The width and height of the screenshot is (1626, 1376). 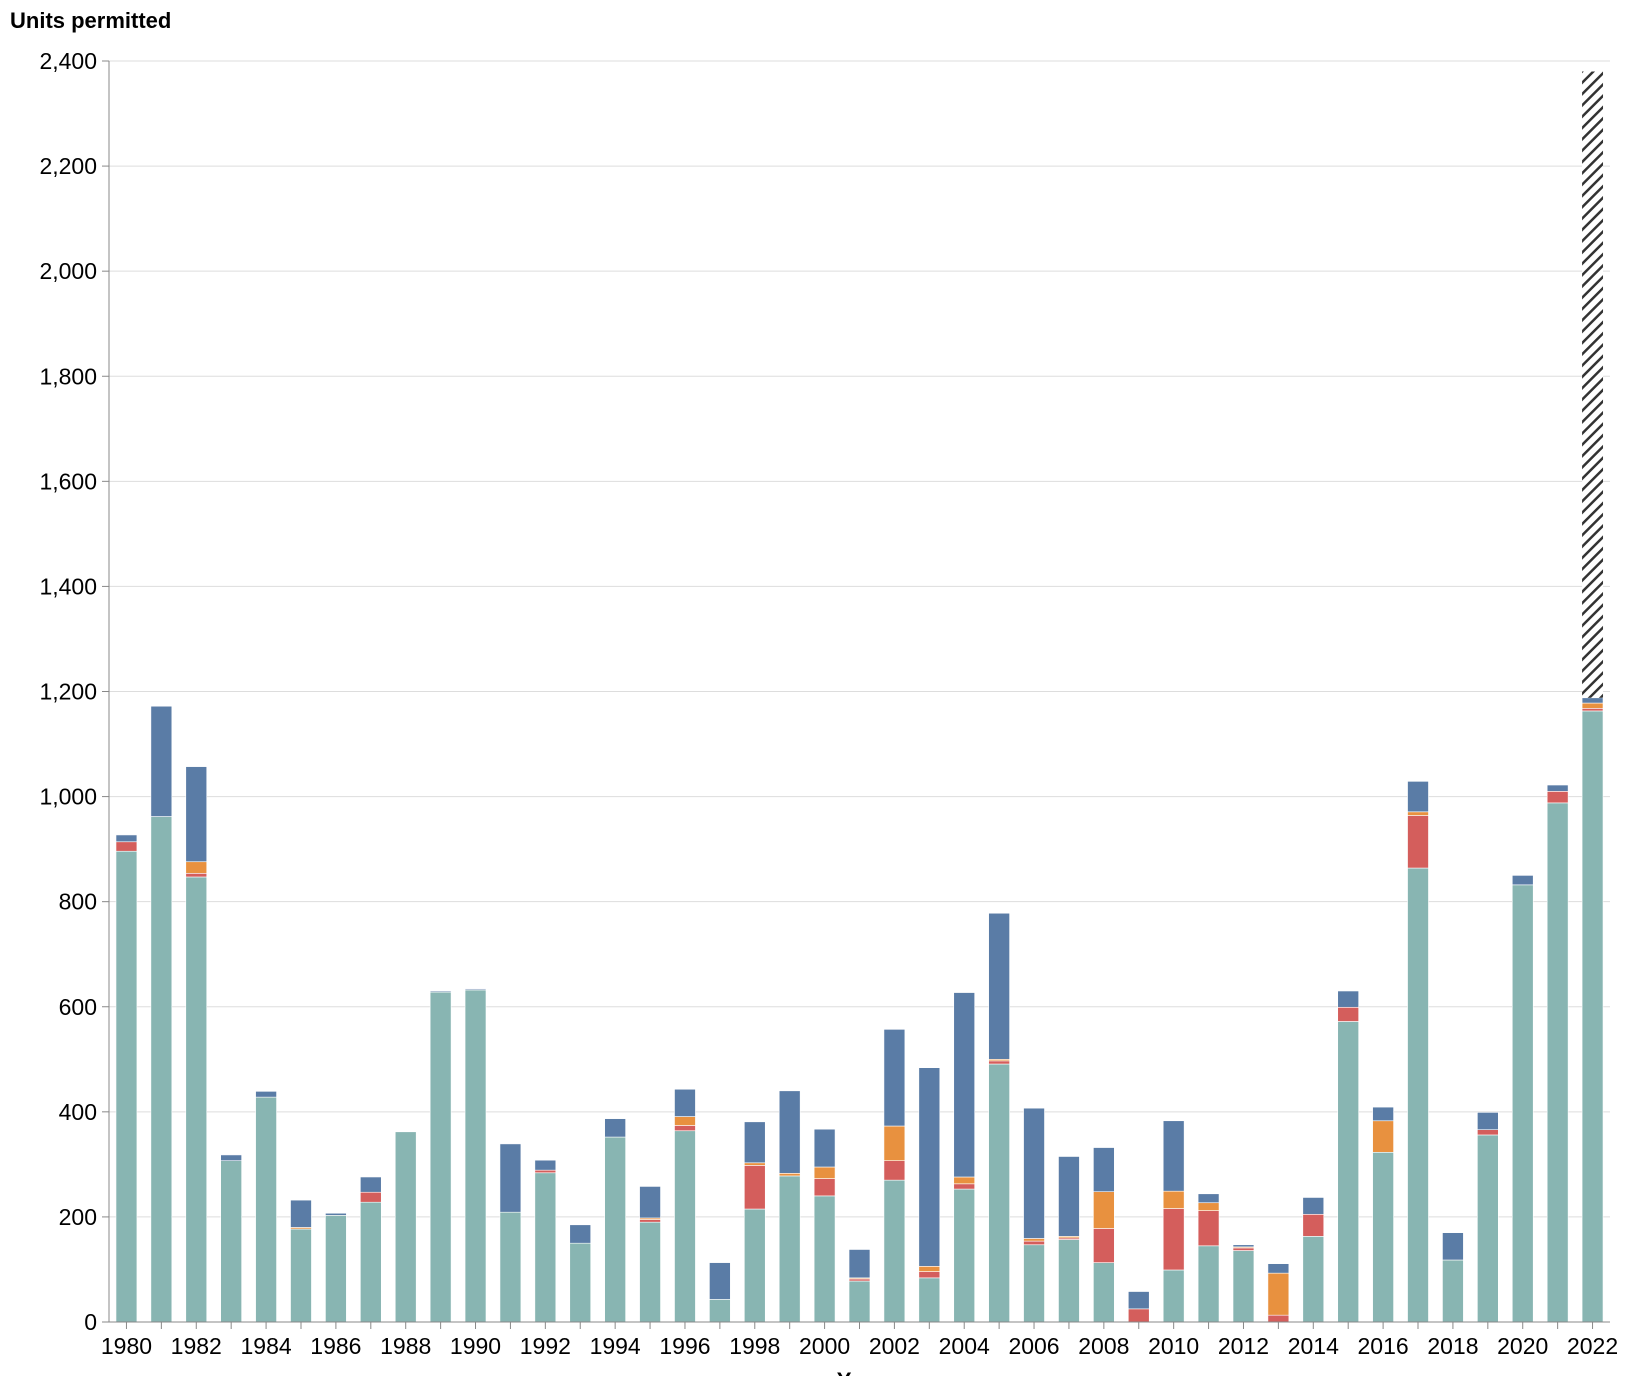 What do you see at coordinates (1103, 1346) in the screenshot?
I see `x-tick-label: 2008` at bounding box center [1103, 1346].